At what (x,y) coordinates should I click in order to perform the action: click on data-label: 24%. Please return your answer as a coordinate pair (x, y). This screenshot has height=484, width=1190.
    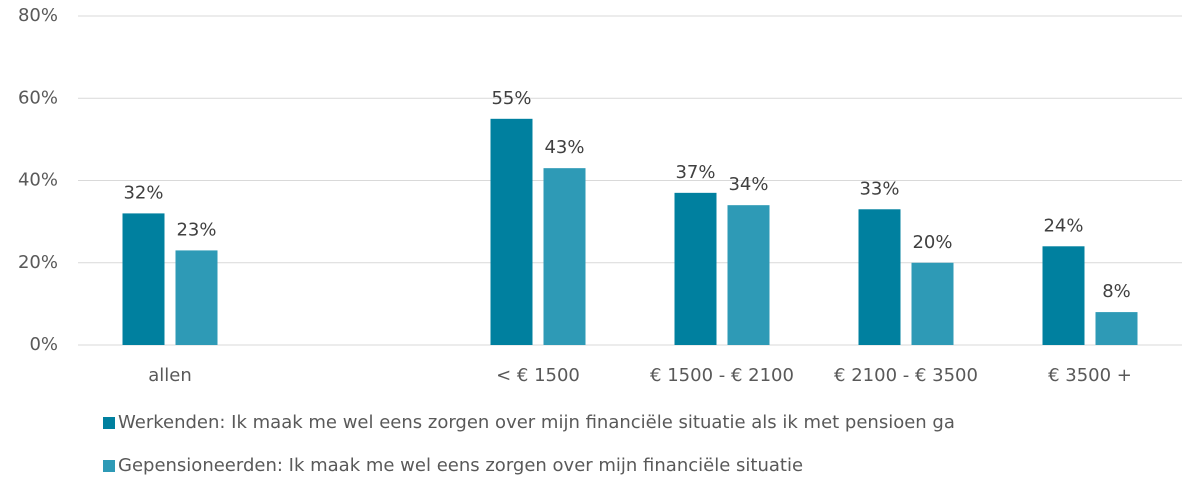
    Looking at the image, I should click on (1063, 225).